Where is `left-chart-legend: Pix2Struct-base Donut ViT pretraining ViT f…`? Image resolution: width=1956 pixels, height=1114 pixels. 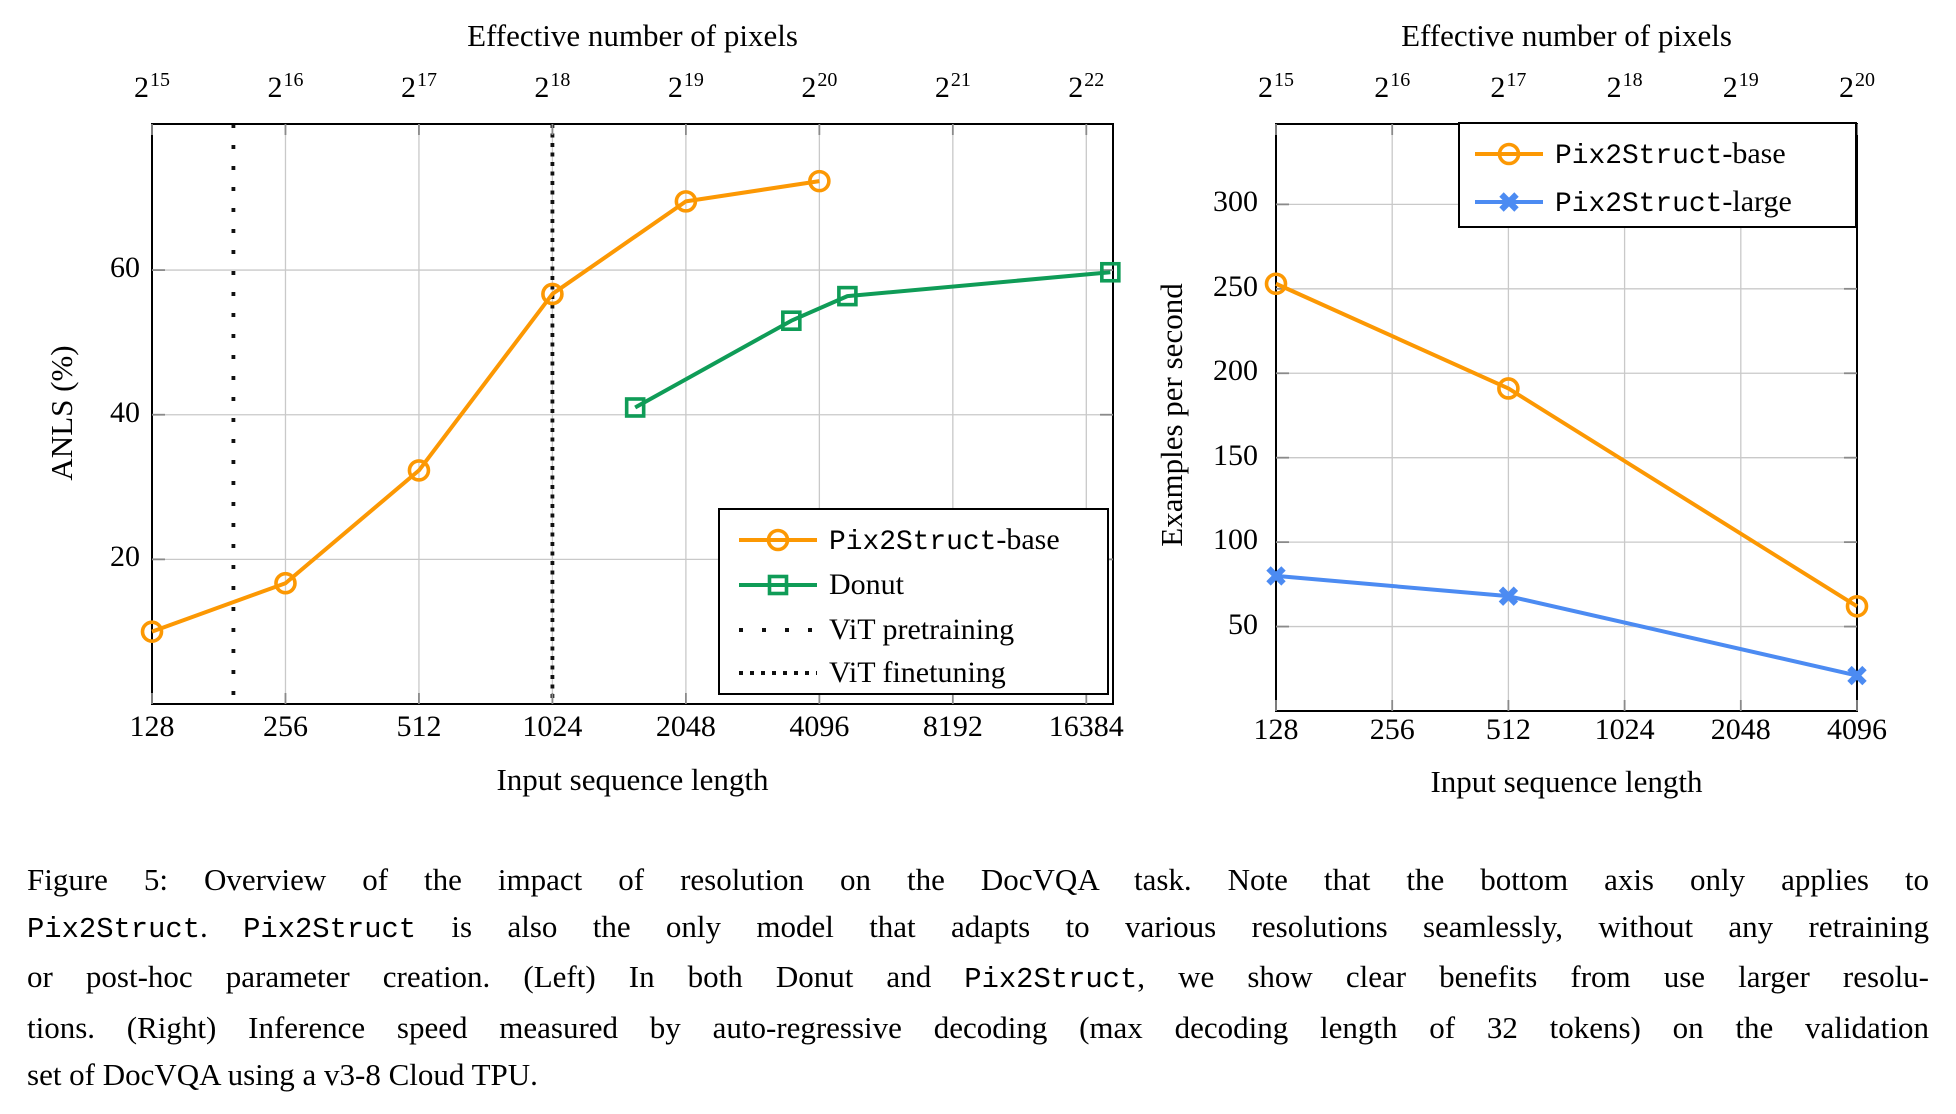
left-chart-legend: Pix2Struct-base Donut ViT pretraining ViT f… is located at coordinates (913, 601).